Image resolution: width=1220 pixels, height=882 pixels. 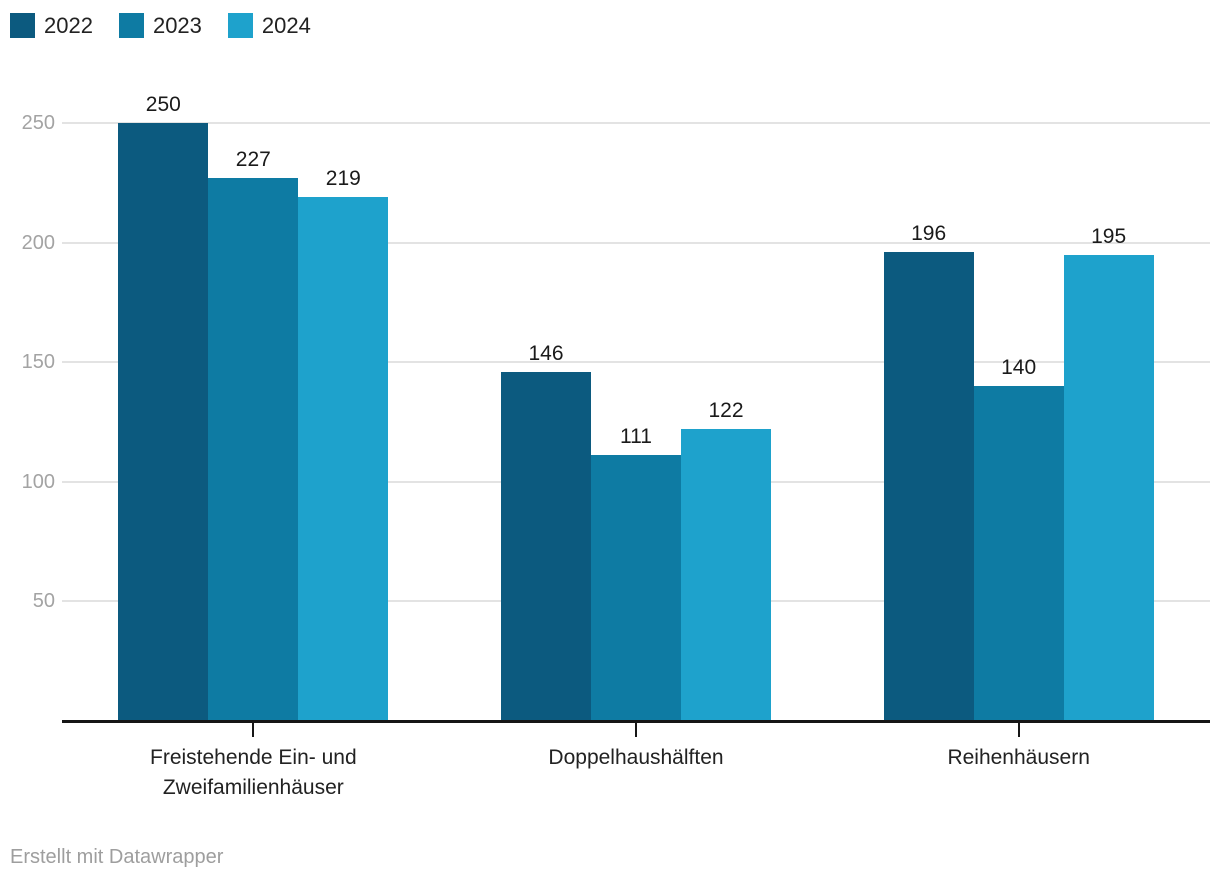 I want to click on legend-swatch-2024-icon, so click(x=240, y=25).